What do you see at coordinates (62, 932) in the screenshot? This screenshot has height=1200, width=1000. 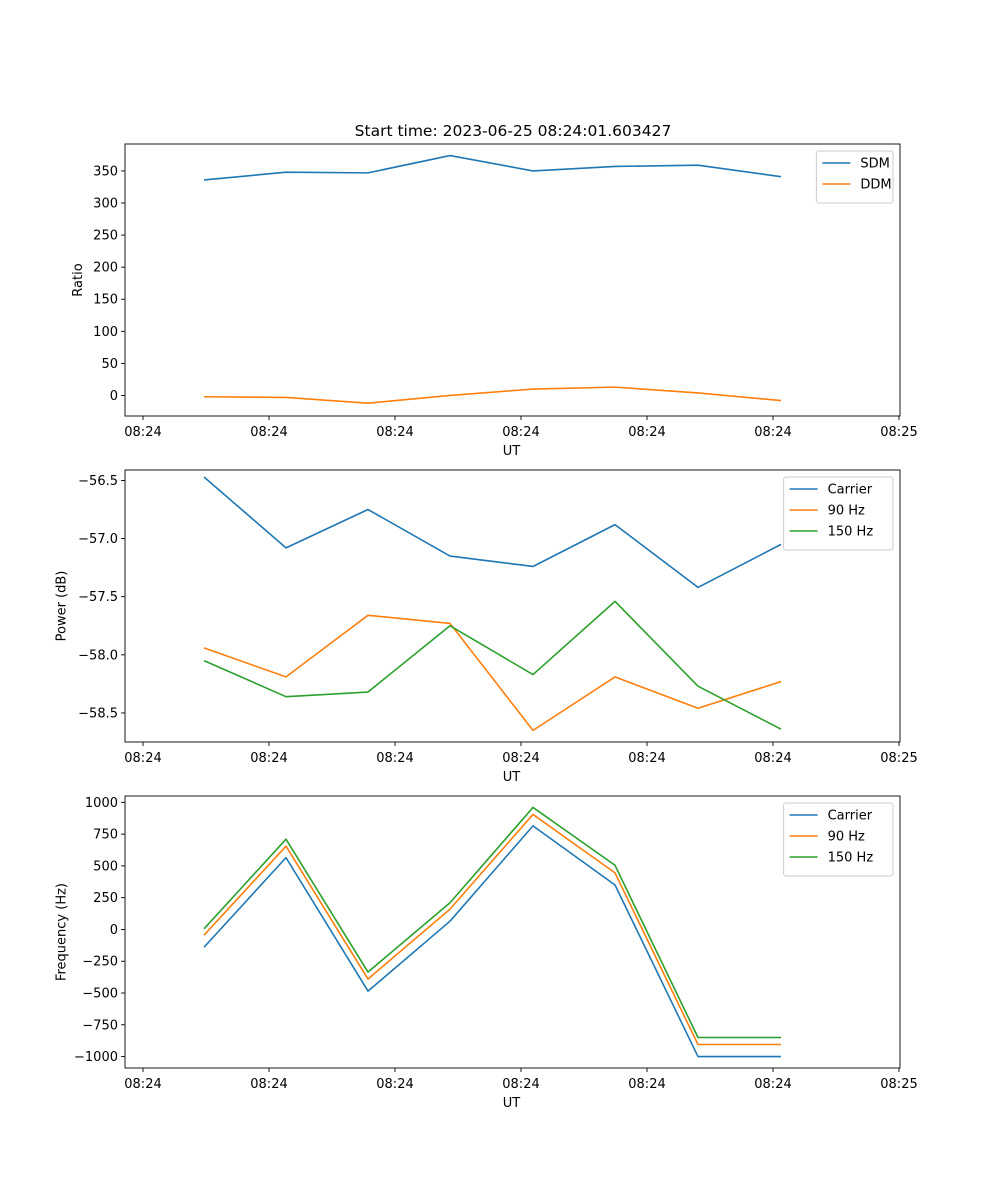 I see `y-axis-label: Frequency (Hz)` at bounding box center [62, 932].